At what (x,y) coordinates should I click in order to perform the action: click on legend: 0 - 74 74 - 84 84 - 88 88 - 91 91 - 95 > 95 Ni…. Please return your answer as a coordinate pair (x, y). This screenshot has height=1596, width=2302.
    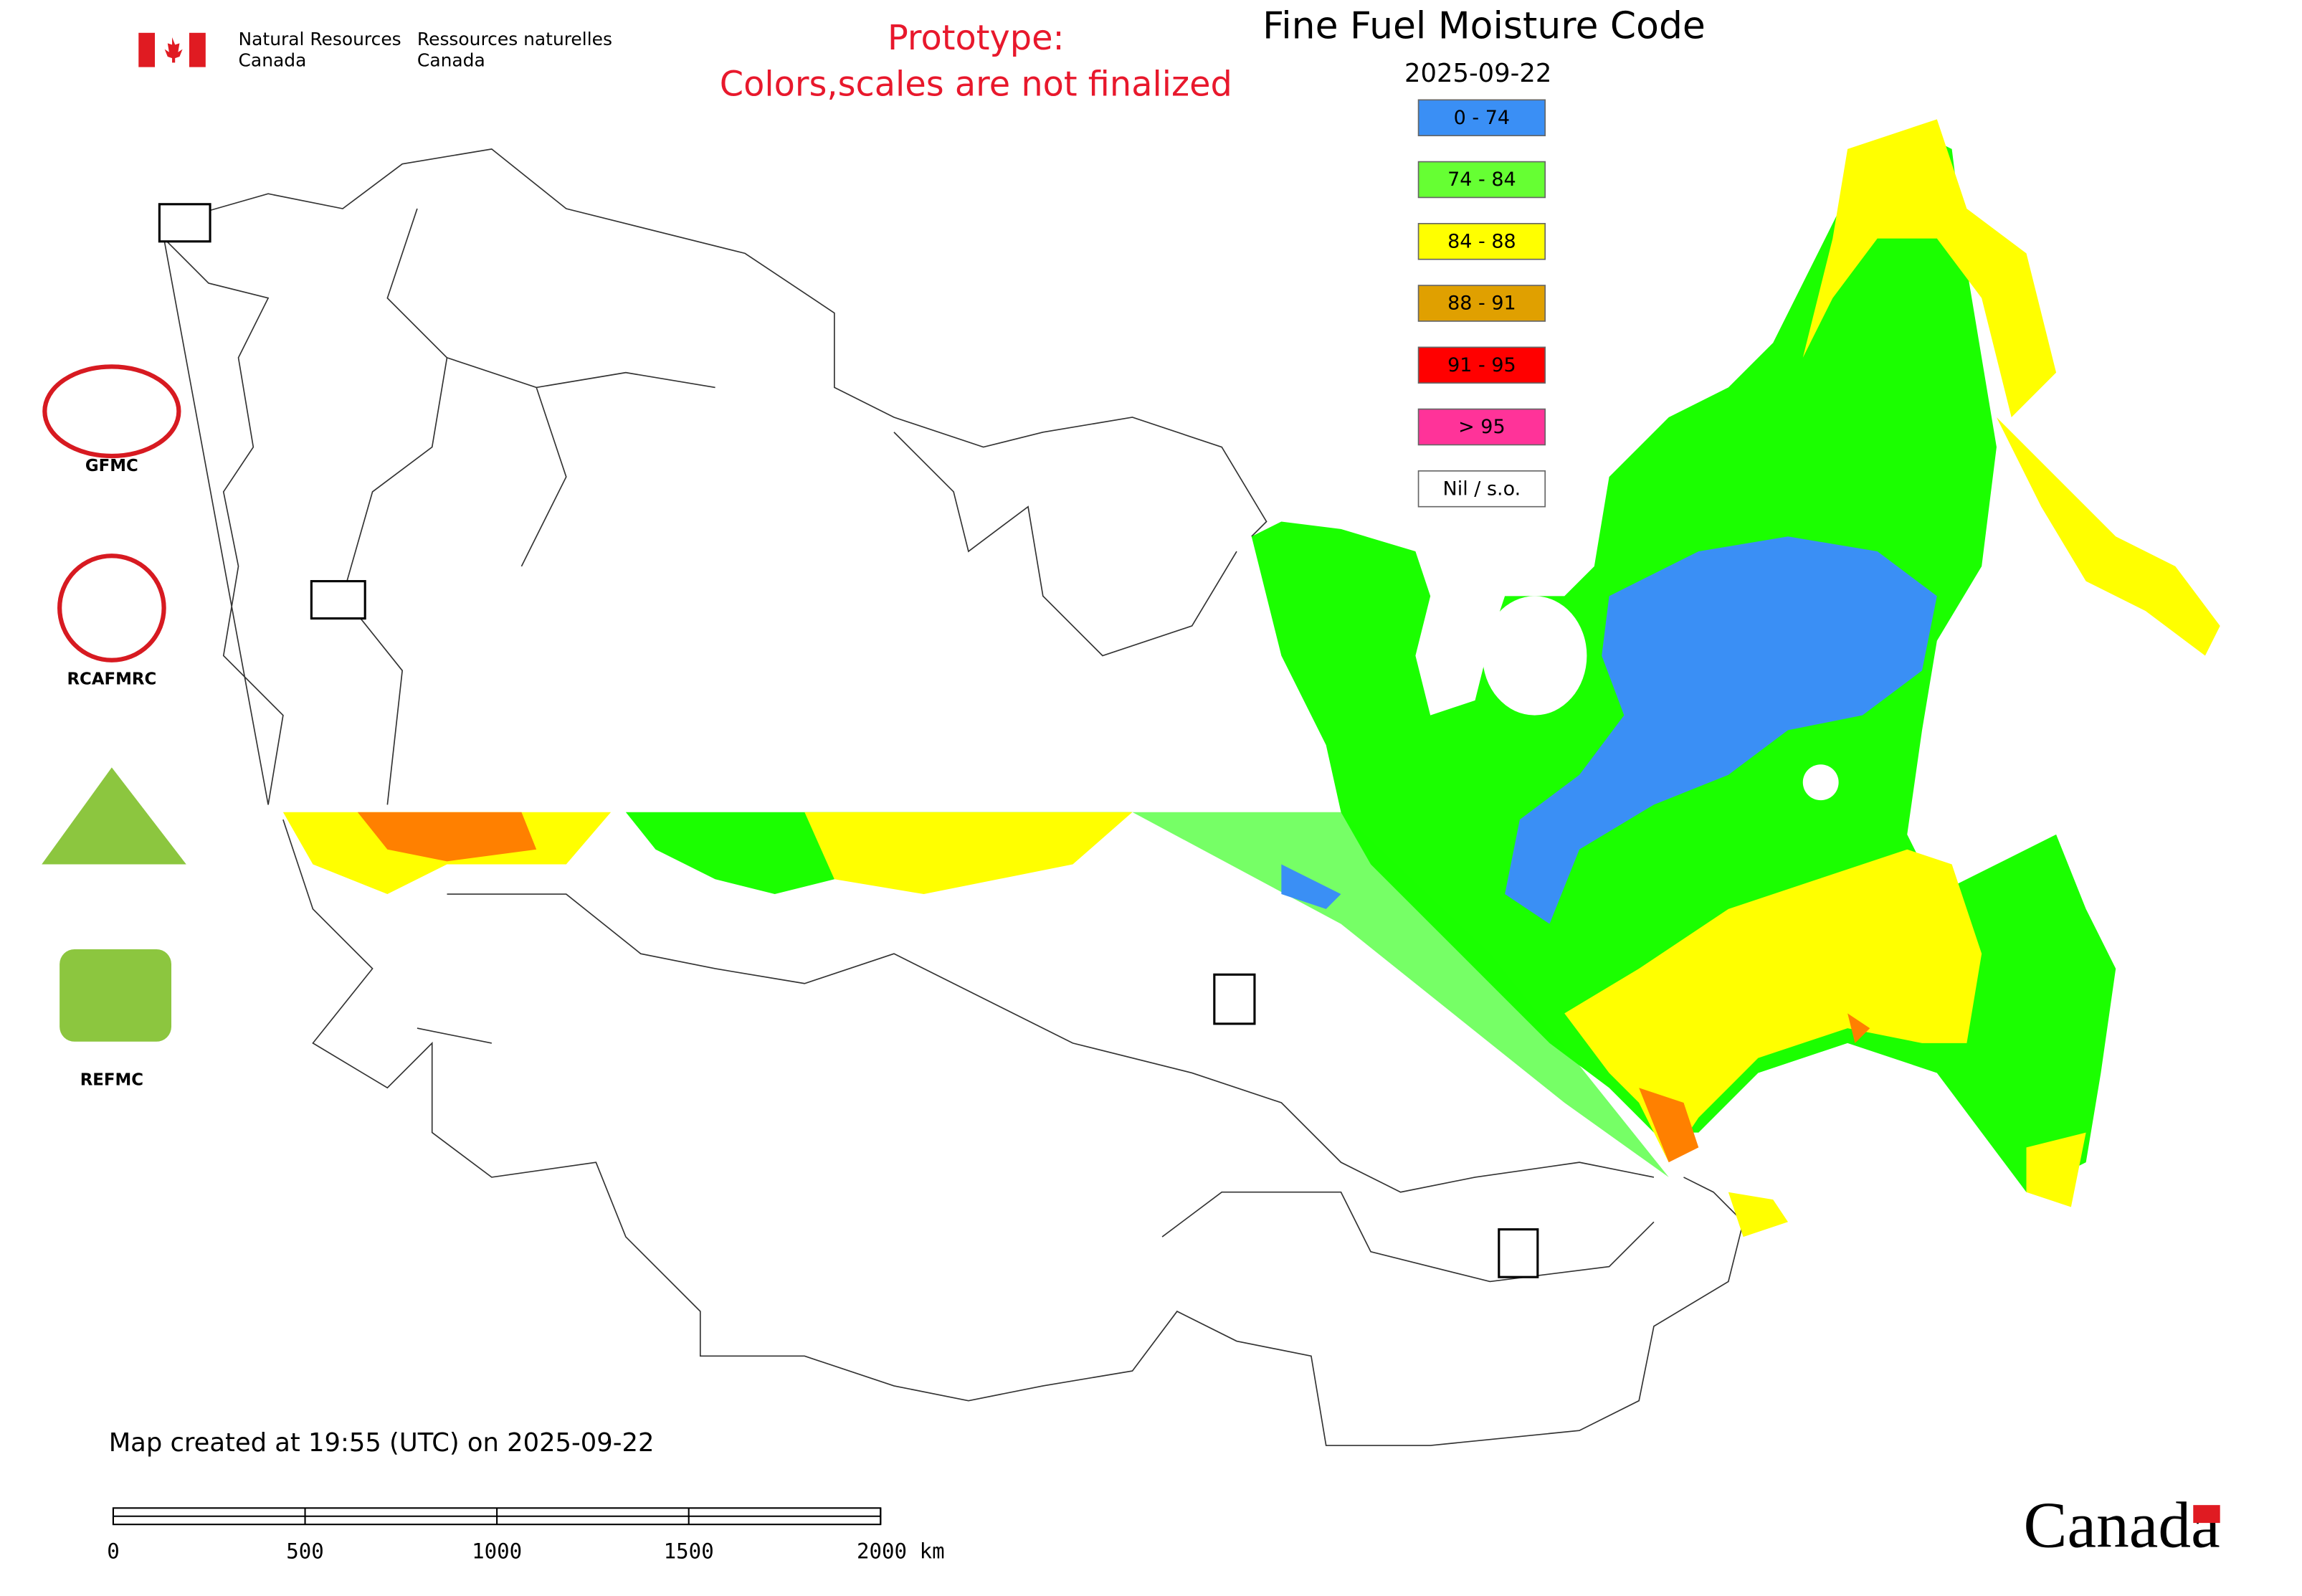
    Looking at the image, I should click on (1481, 303).